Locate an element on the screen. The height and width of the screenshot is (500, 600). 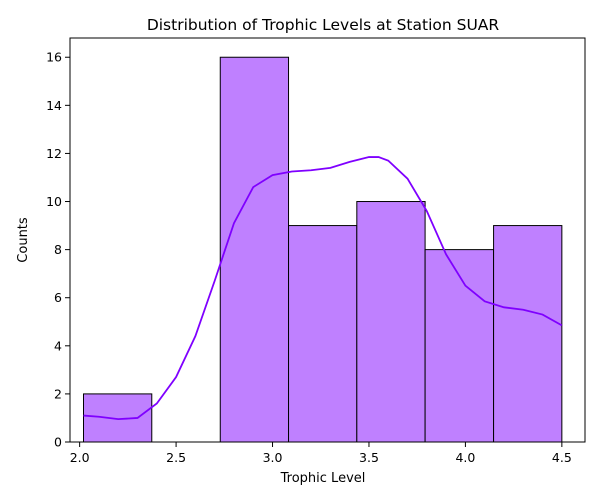
x-tick-label-5: 4.5 is located at coordinates (562, 457).